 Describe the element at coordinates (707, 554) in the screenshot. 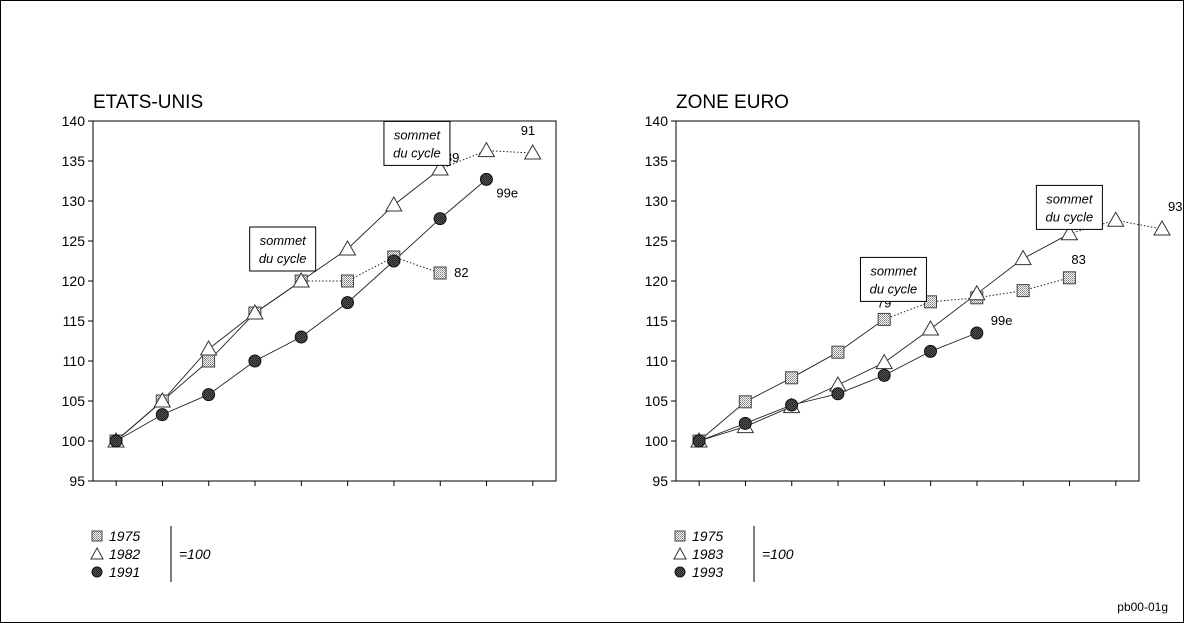

I see `legend-label: 1983` at that location.